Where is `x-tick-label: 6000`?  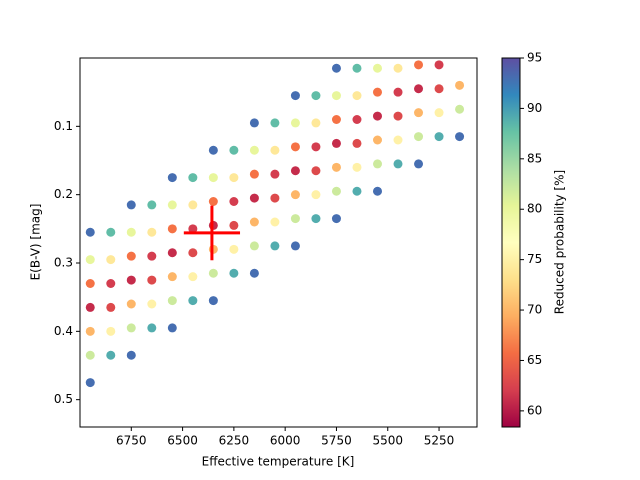 x-tick-label: 6000 is located at coordinates (285, 441).